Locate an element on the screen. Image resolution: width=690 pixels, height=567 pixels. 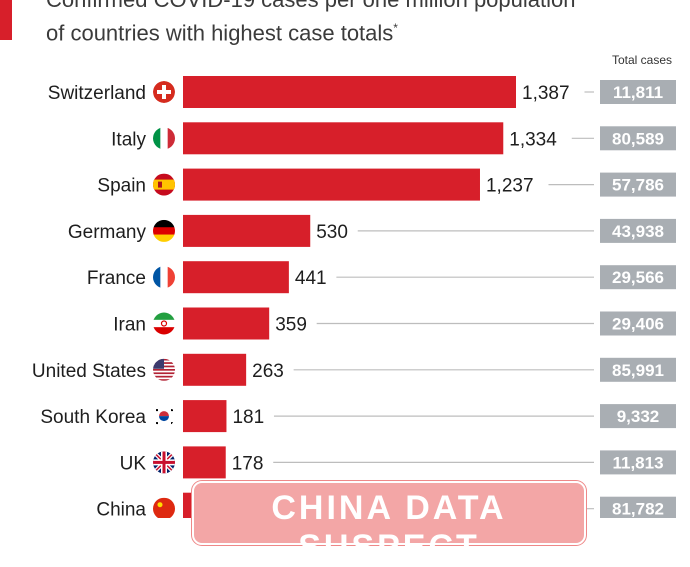
total-box-france is located at coordinates (638, 277).